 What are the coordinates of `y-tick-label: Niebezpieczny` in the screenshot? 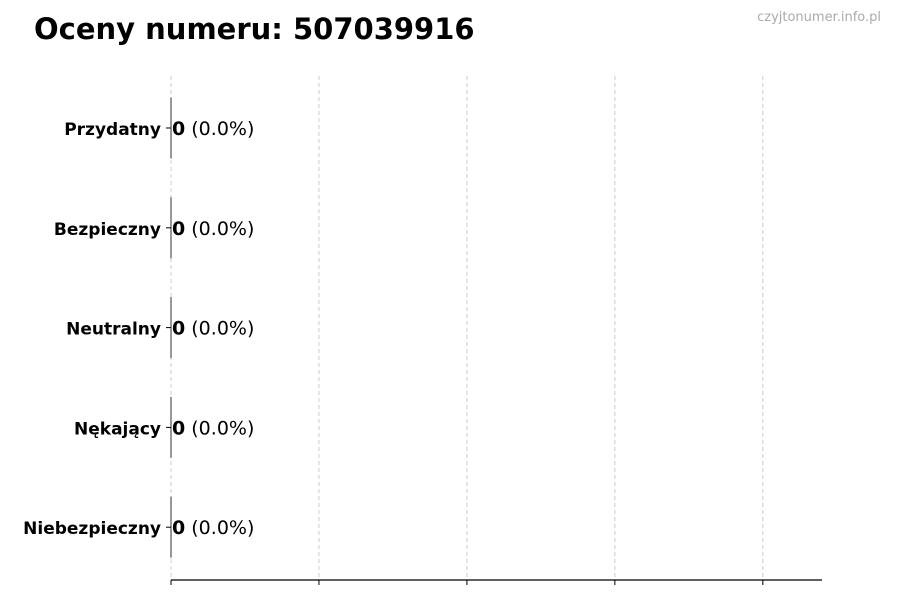 It's located at (92, 529).